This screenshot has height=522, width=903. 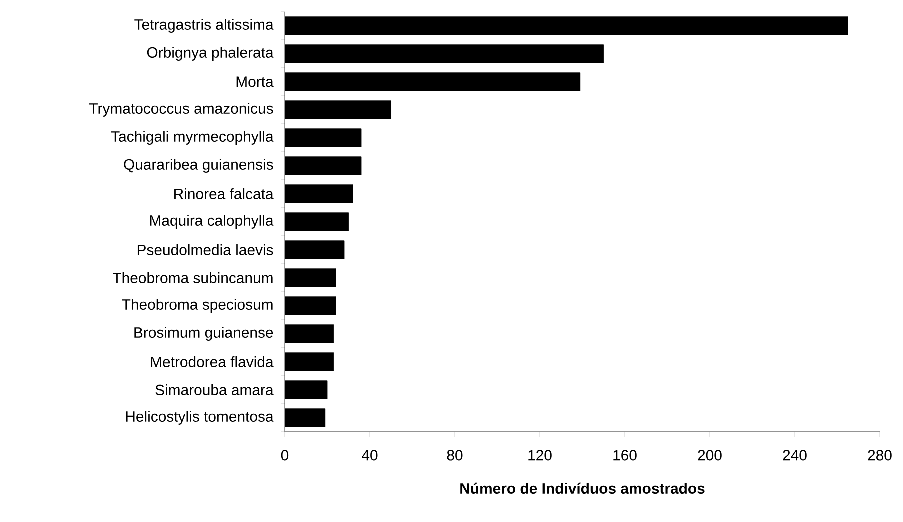 I want to click on y-tick-label: Orbignya phalerata, so click(x=210, y=54).